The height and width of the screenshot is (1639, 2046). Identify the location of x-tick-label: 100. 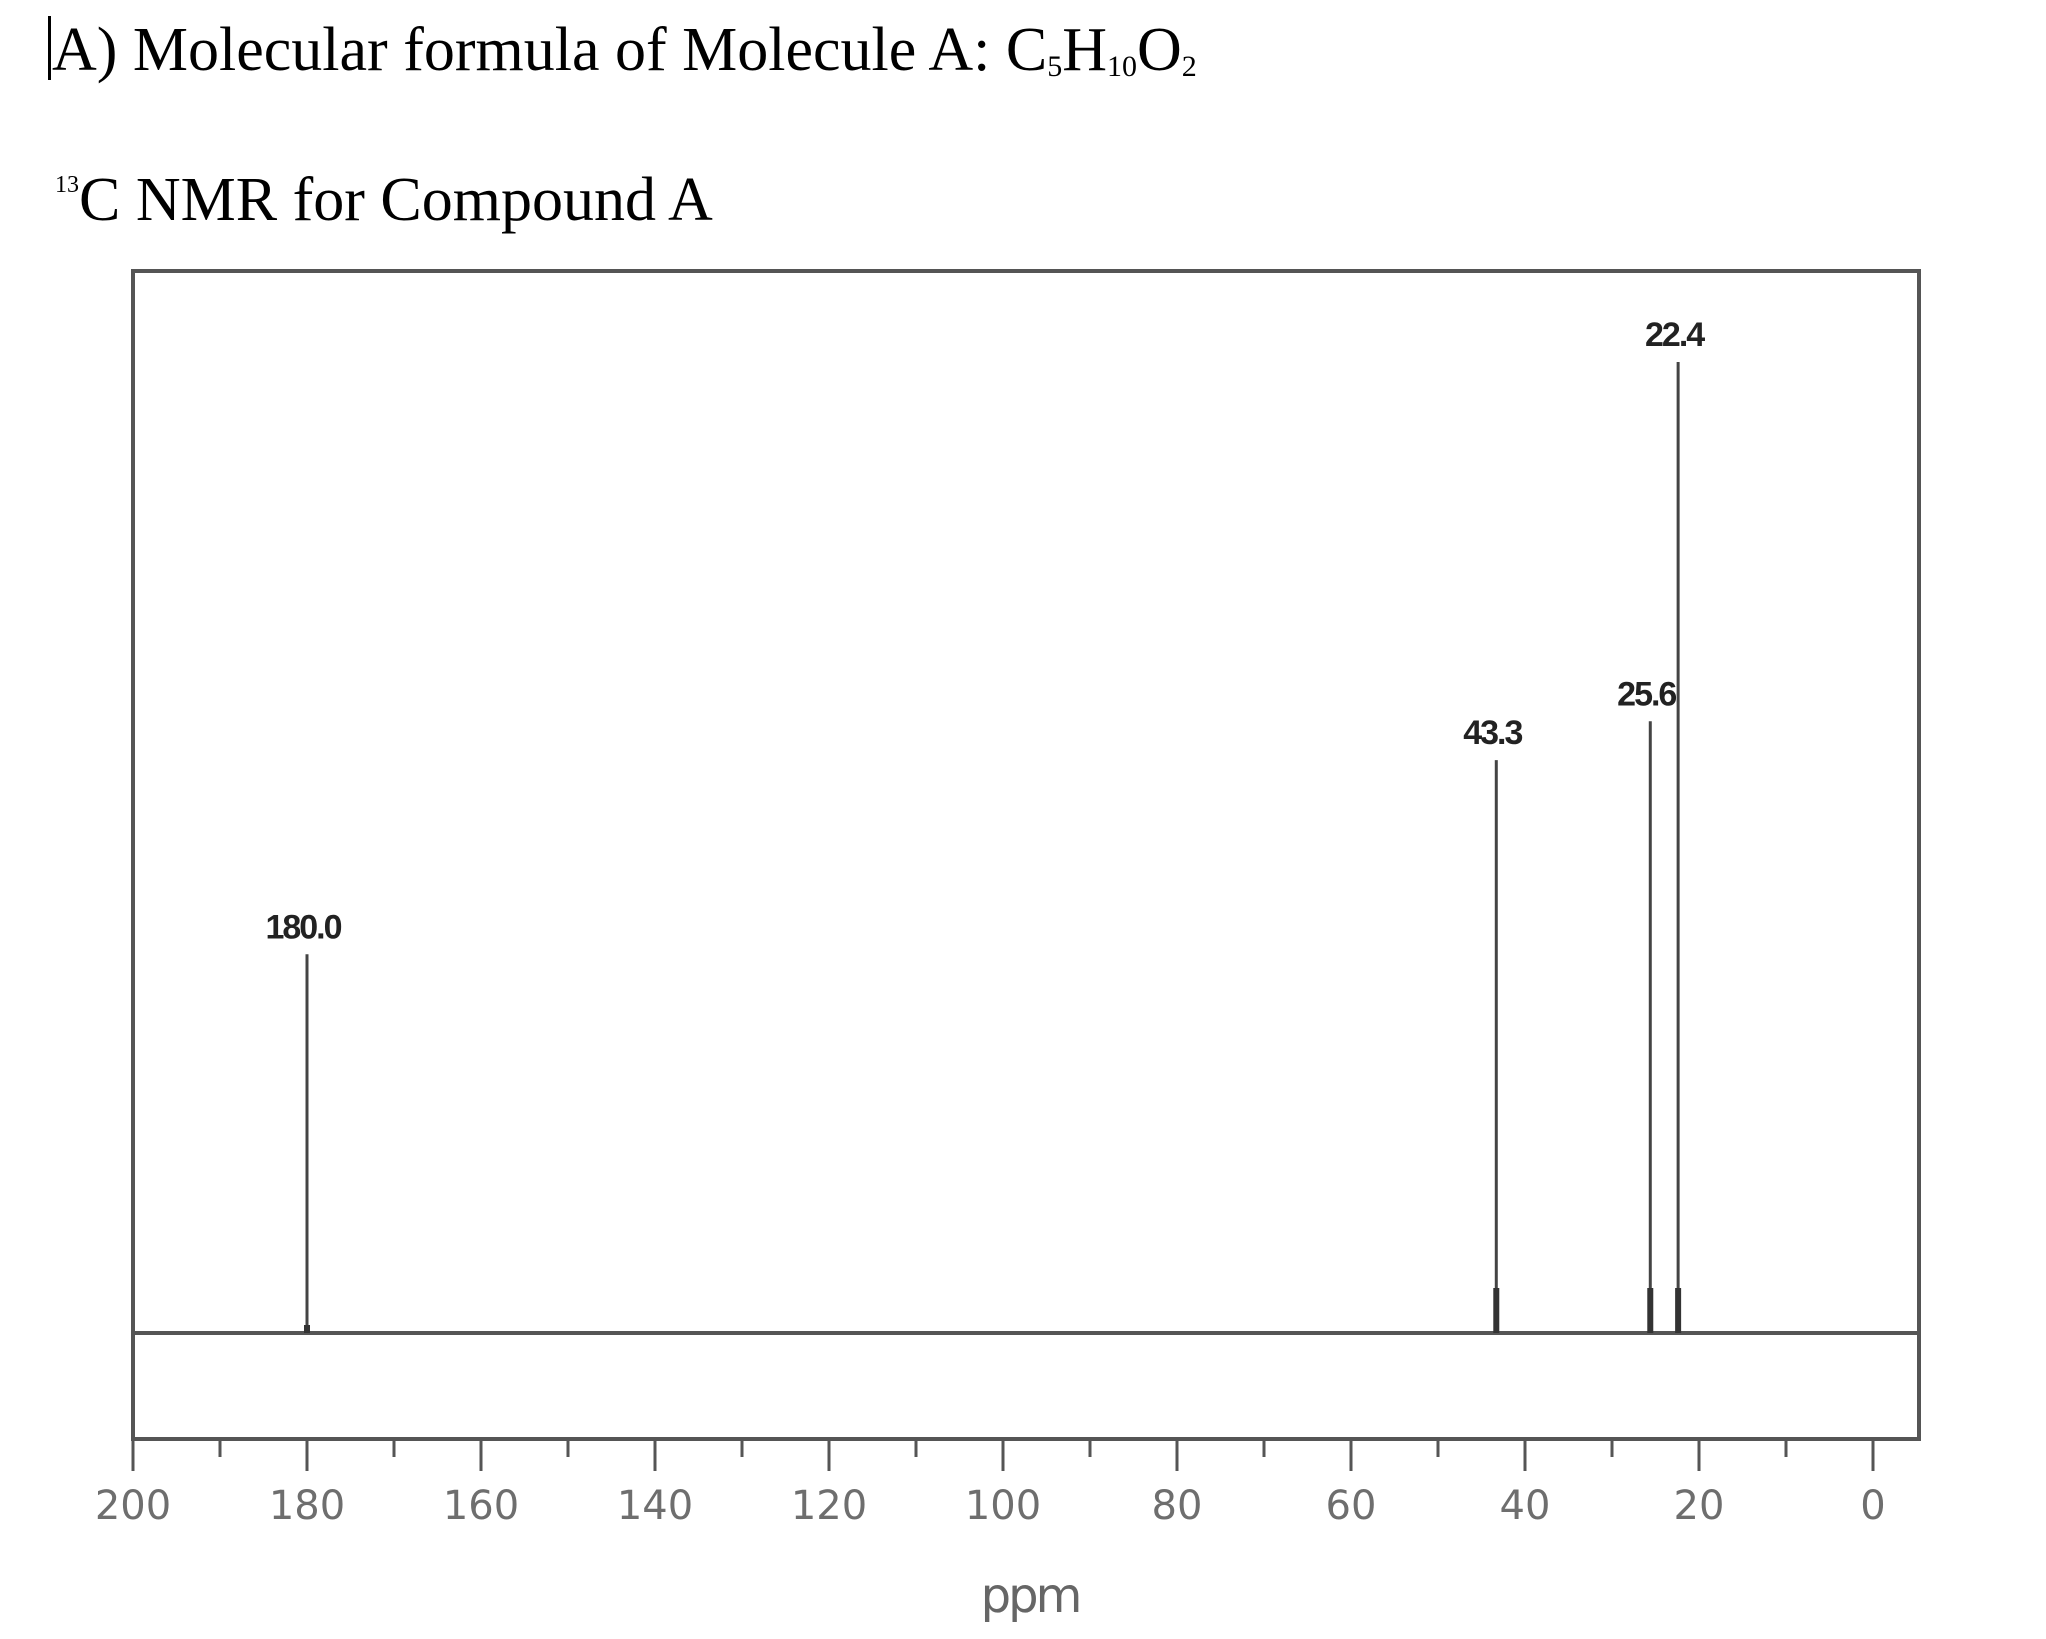
(1003, 1506).